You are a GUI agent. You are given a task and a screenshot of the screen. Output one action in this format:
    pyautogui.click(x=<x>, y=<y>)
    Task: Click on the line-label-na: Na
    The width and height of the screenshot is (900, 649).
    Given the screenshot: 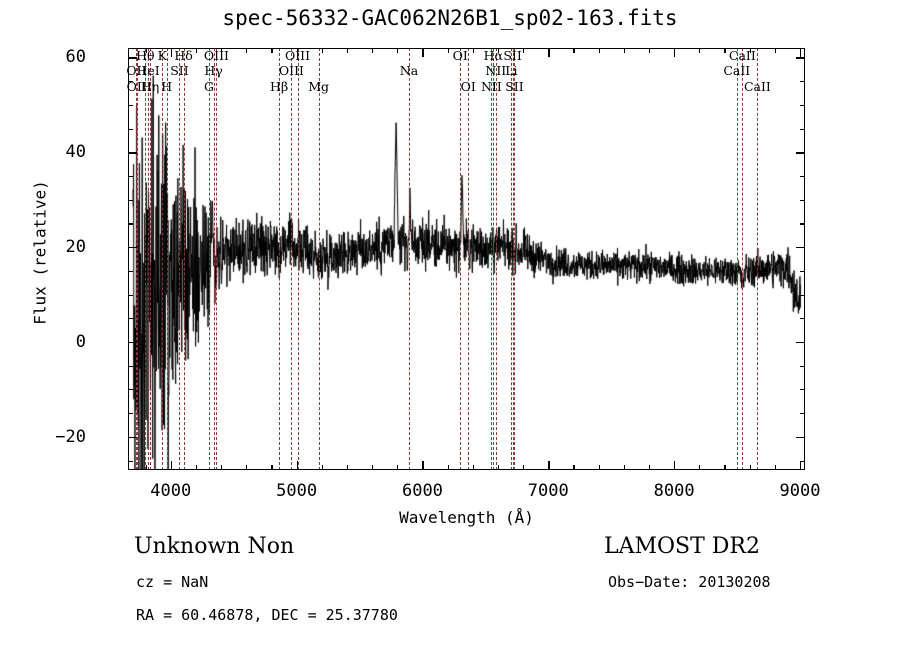 What is the action you would take?
    pyautogui.click(x=409, y=70)
    